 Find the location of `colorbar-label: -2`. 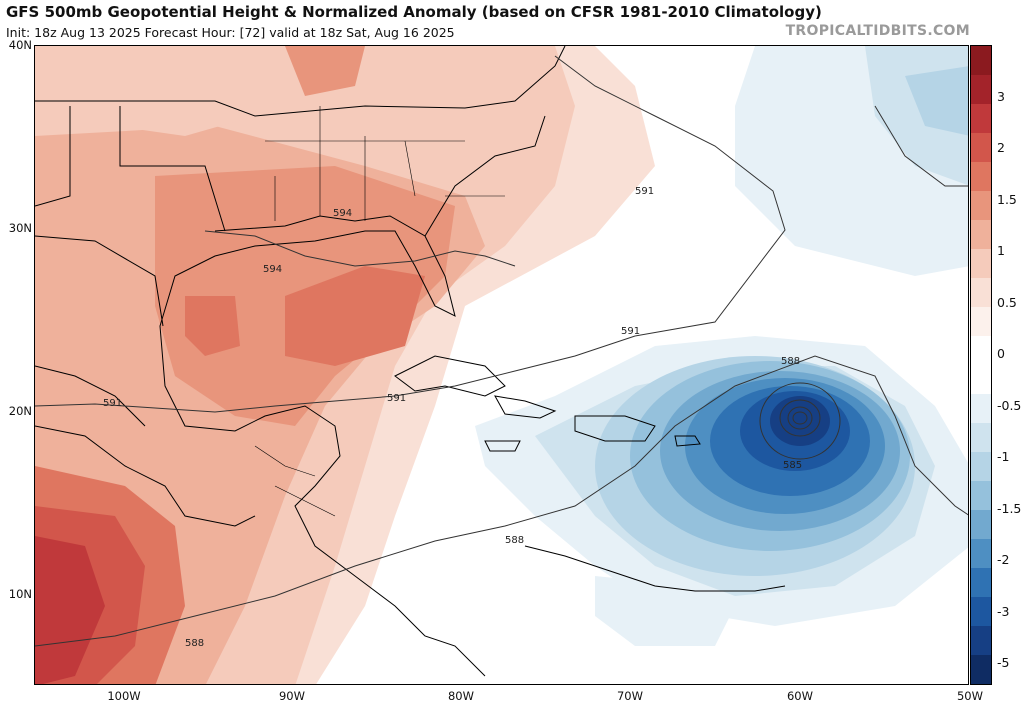

colorbar-label: -2 is located at coordinates (1003, 559).